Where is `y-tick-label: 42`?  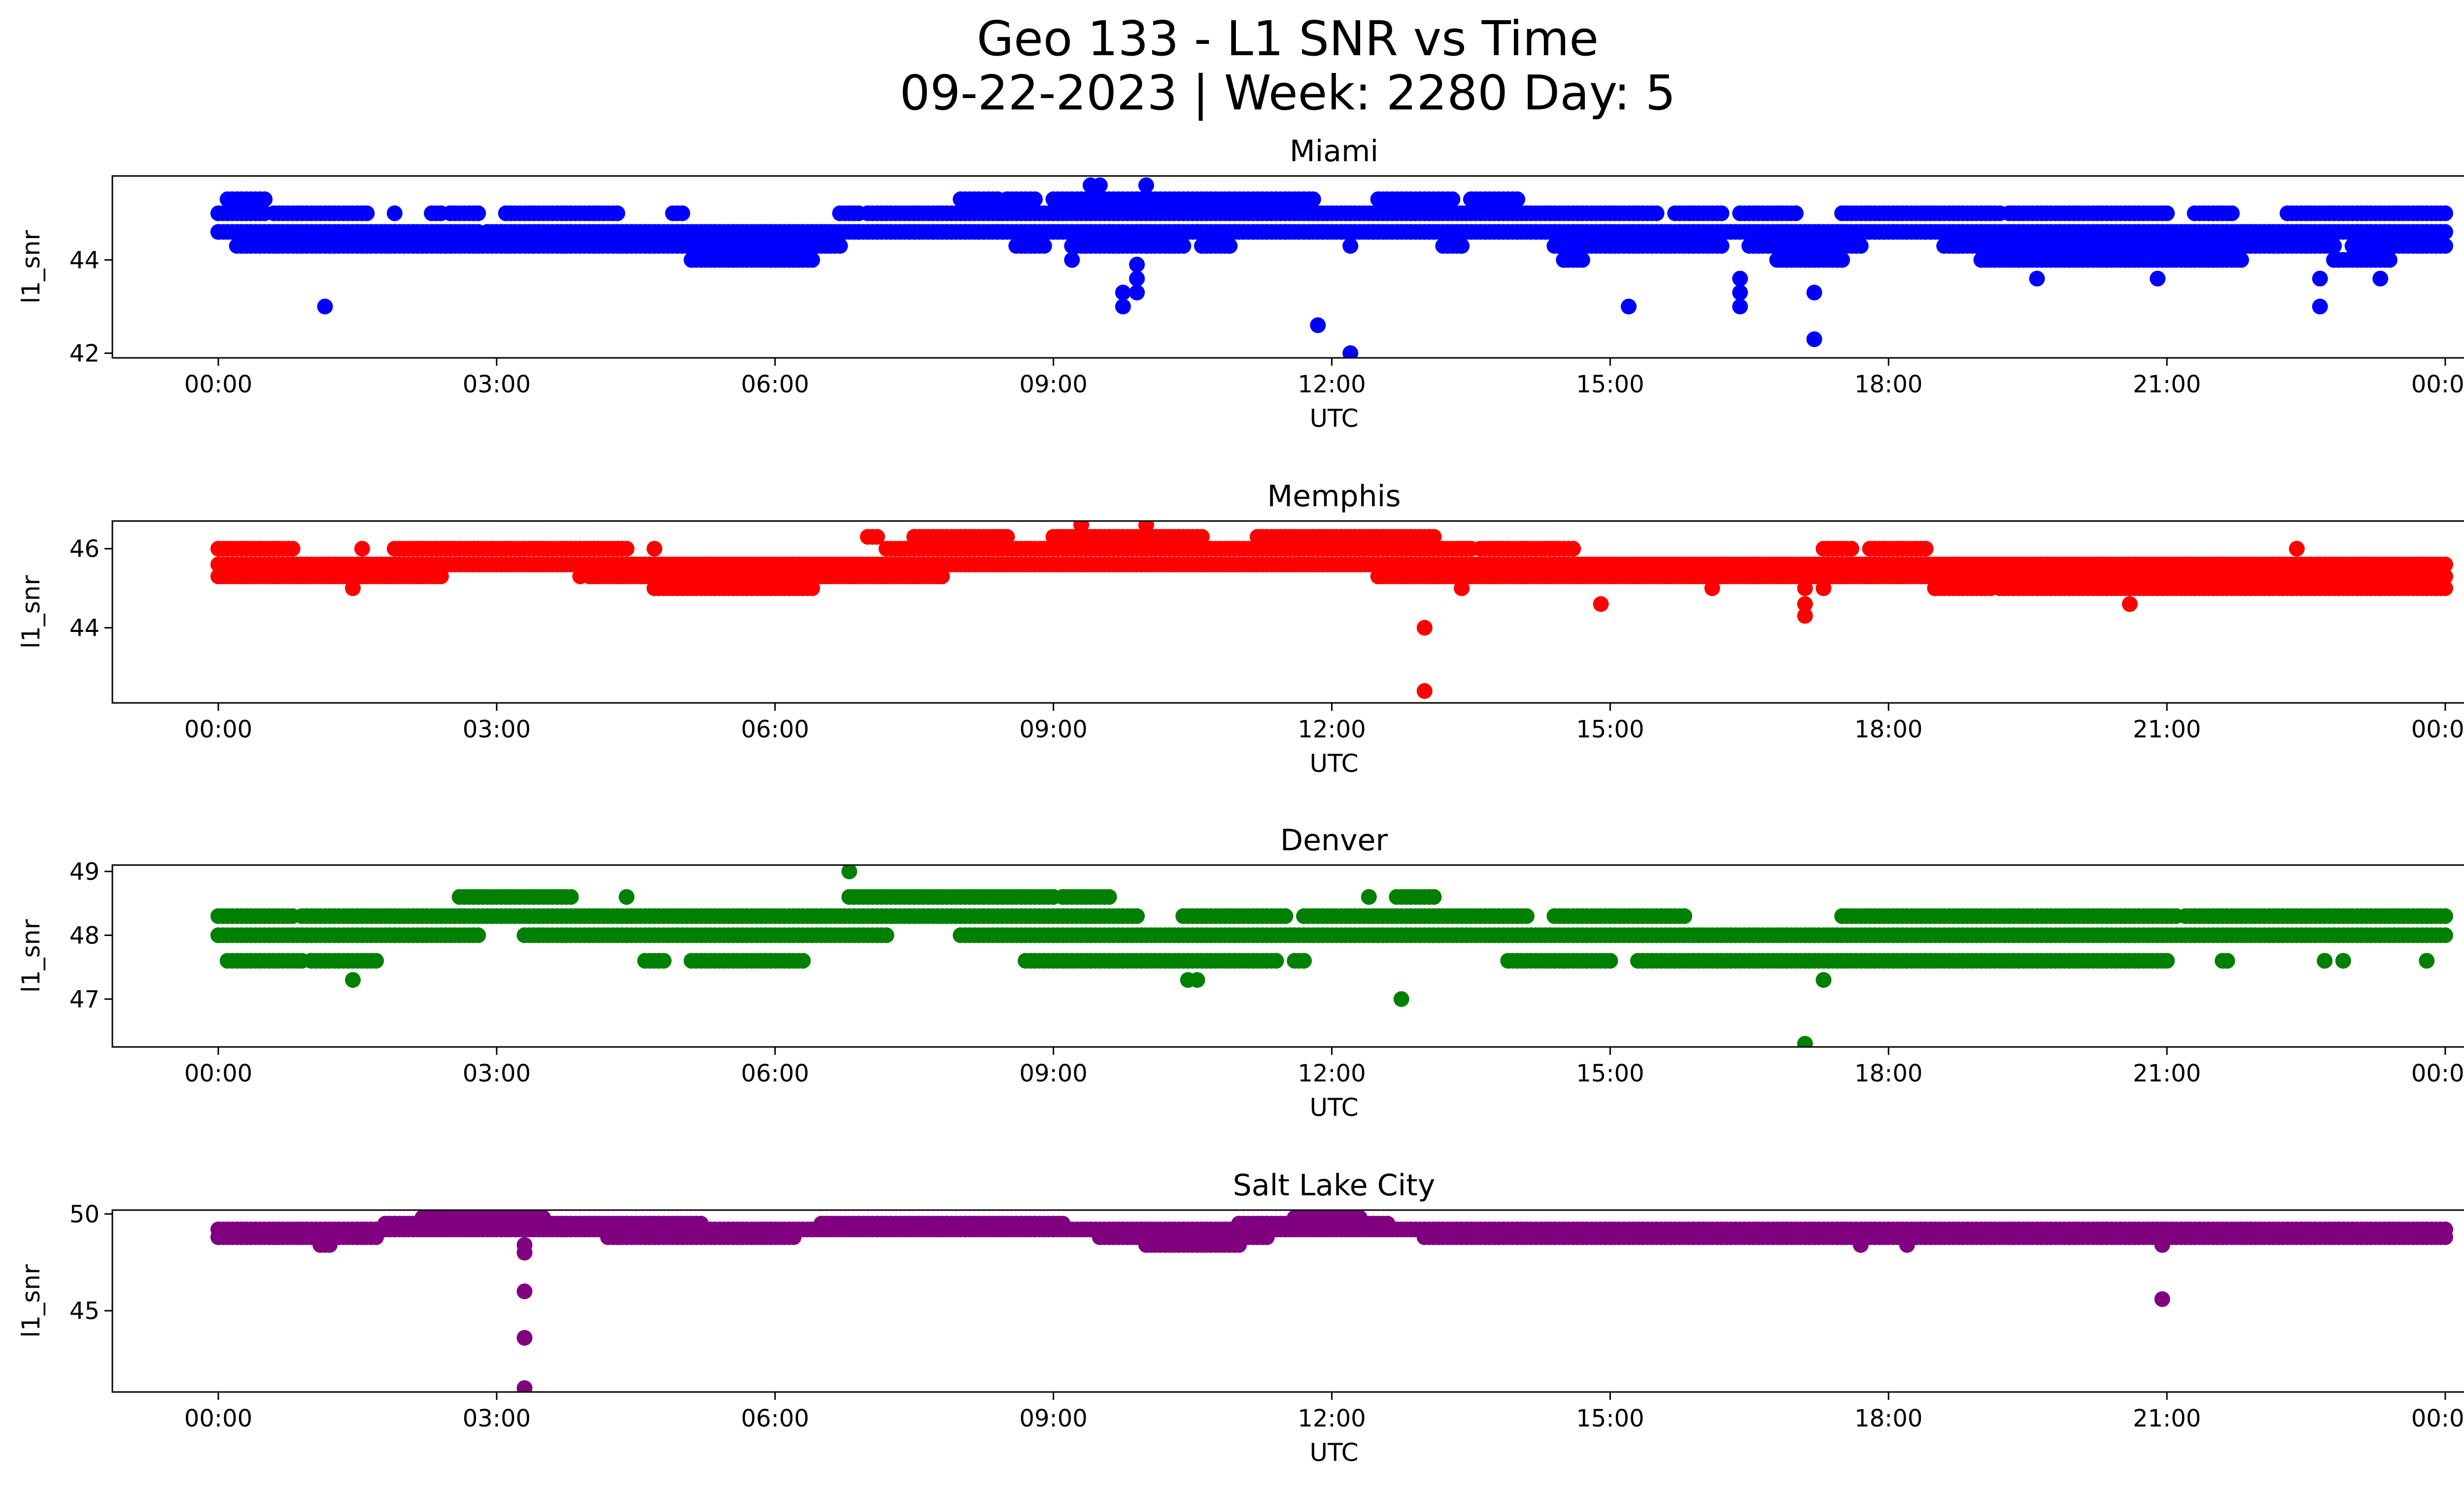
y-tick-label: 42 is located at coordinates (84, 354).